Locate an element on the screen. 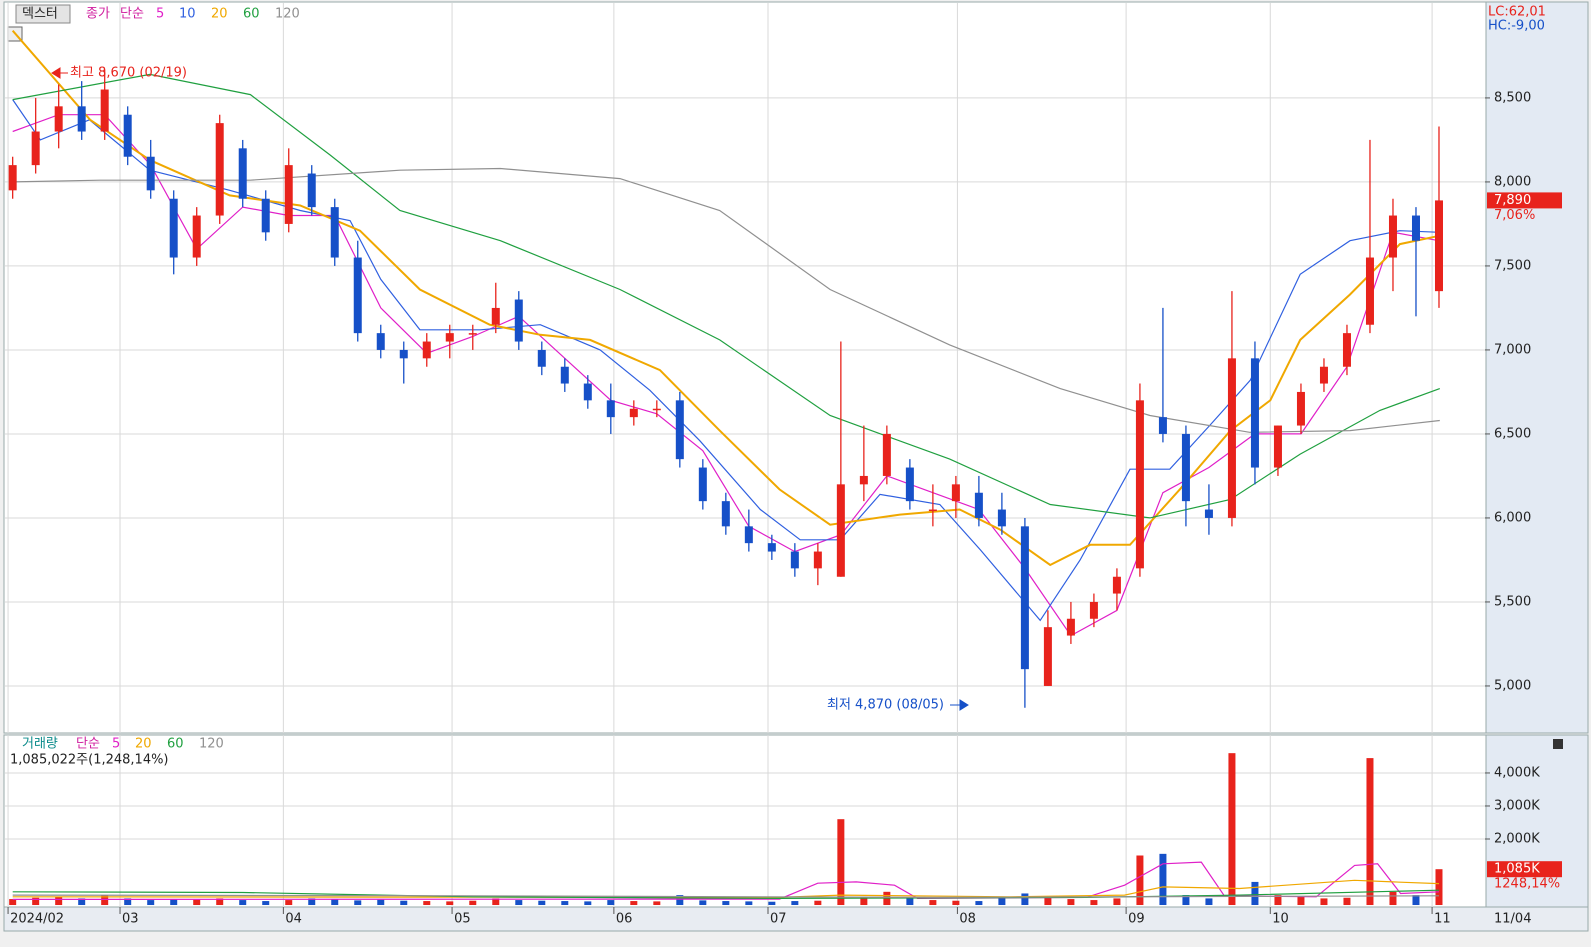  y-tick-label: 5,000 is located at coordinates (1512, 685).